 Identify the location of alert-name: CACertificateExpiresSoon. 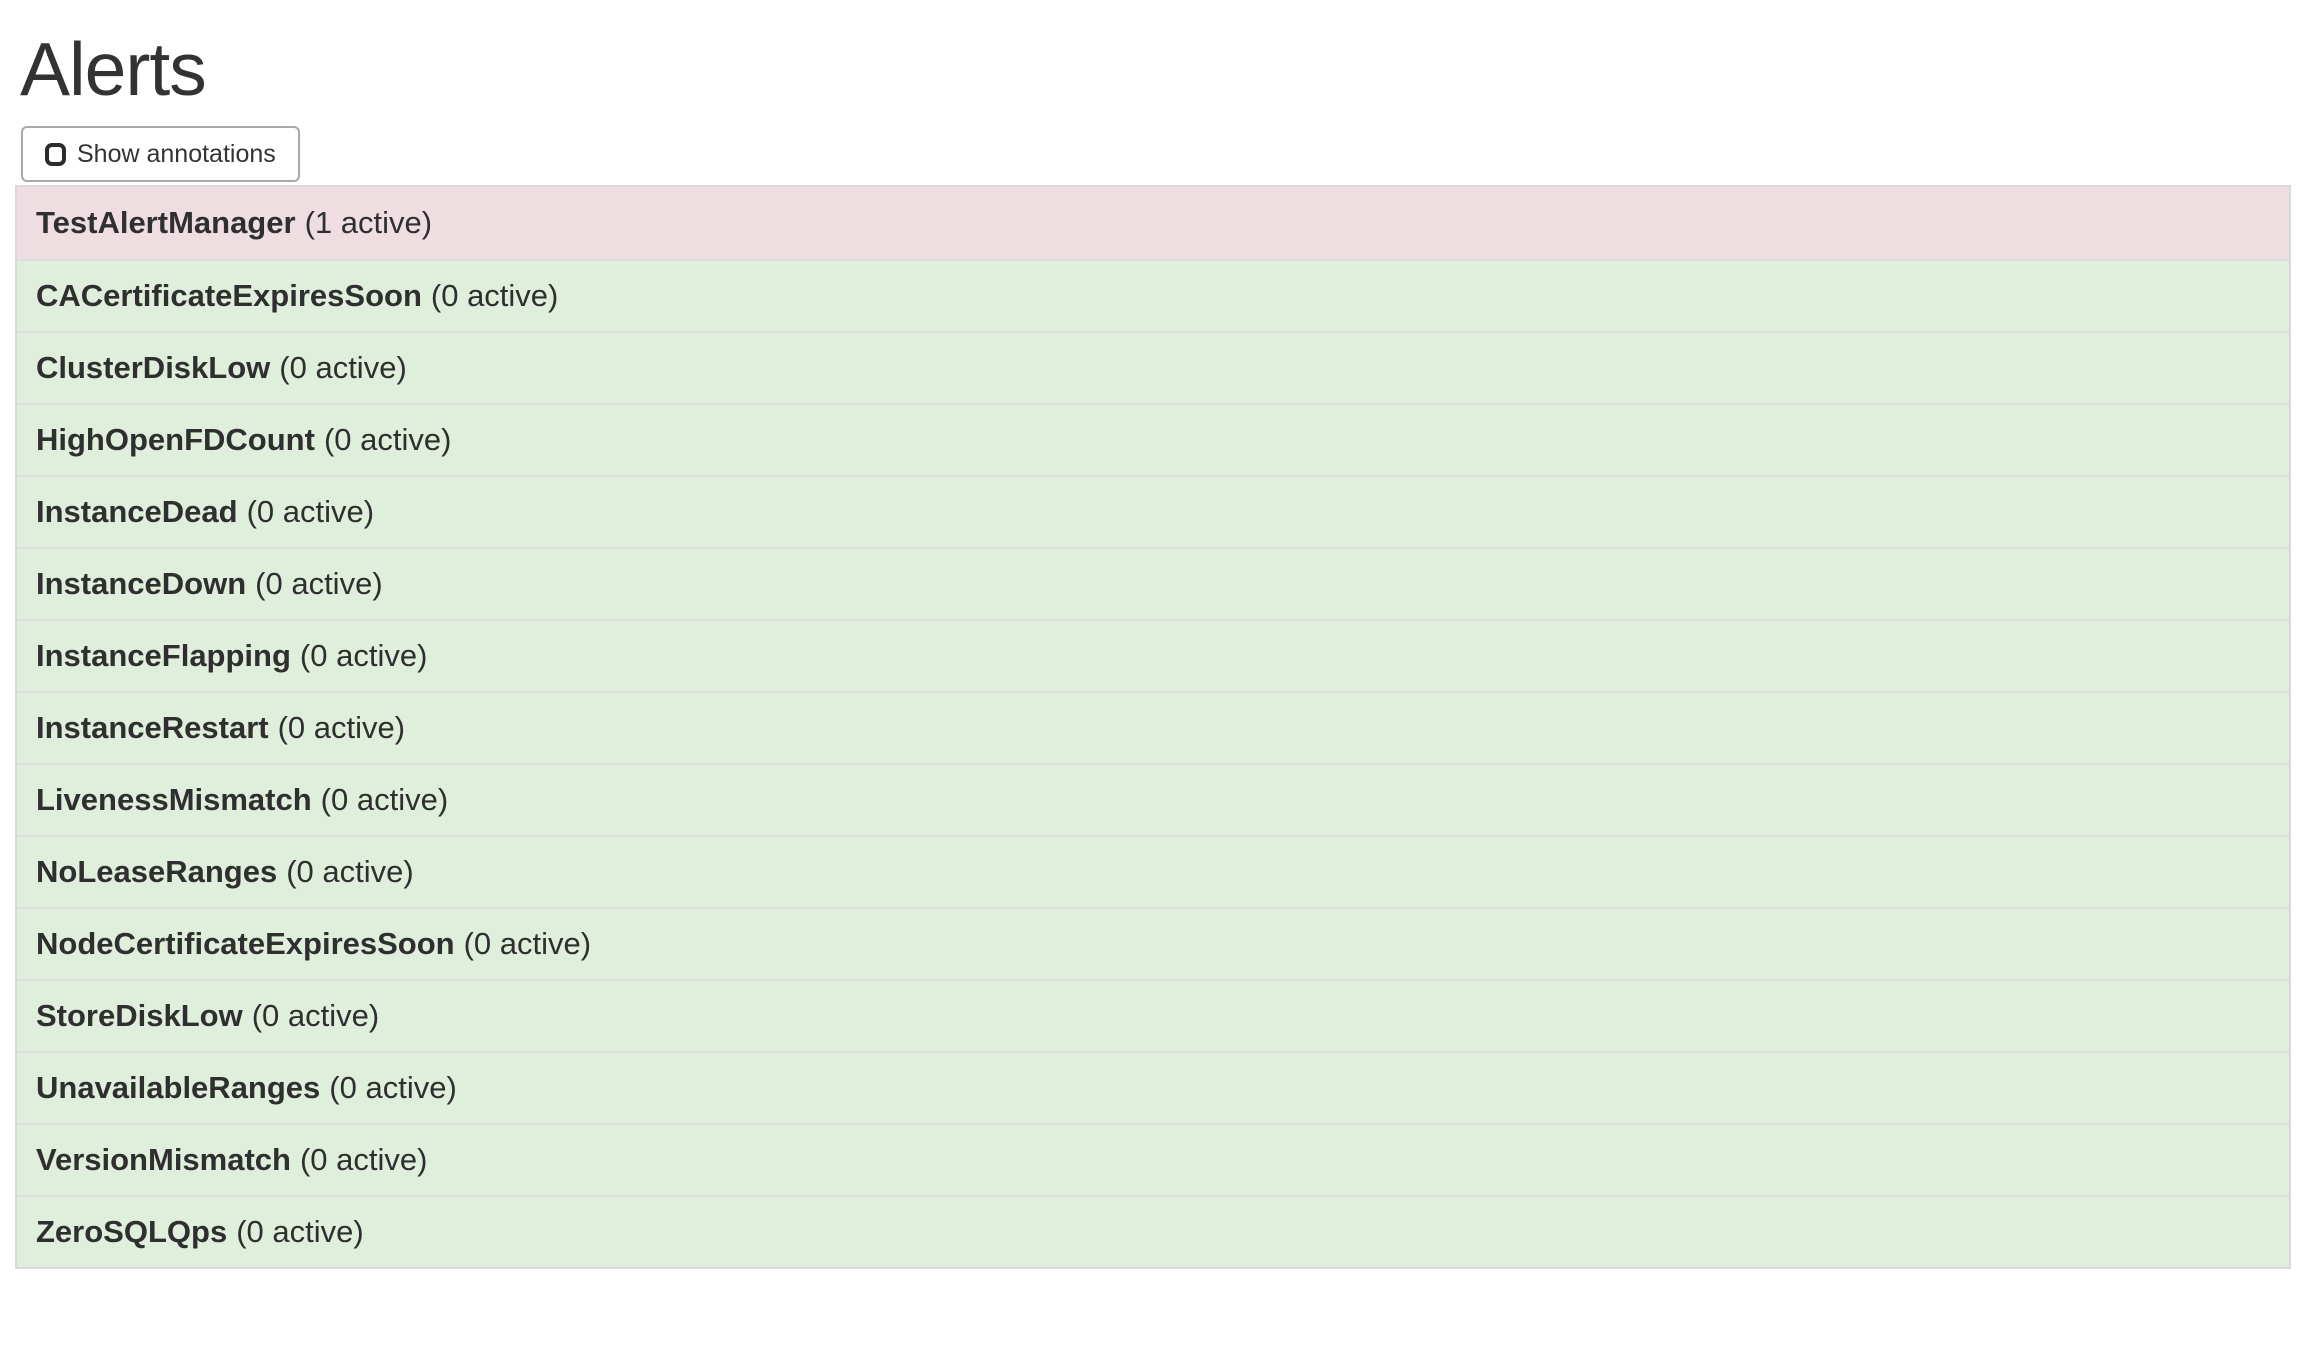
(229, 296).